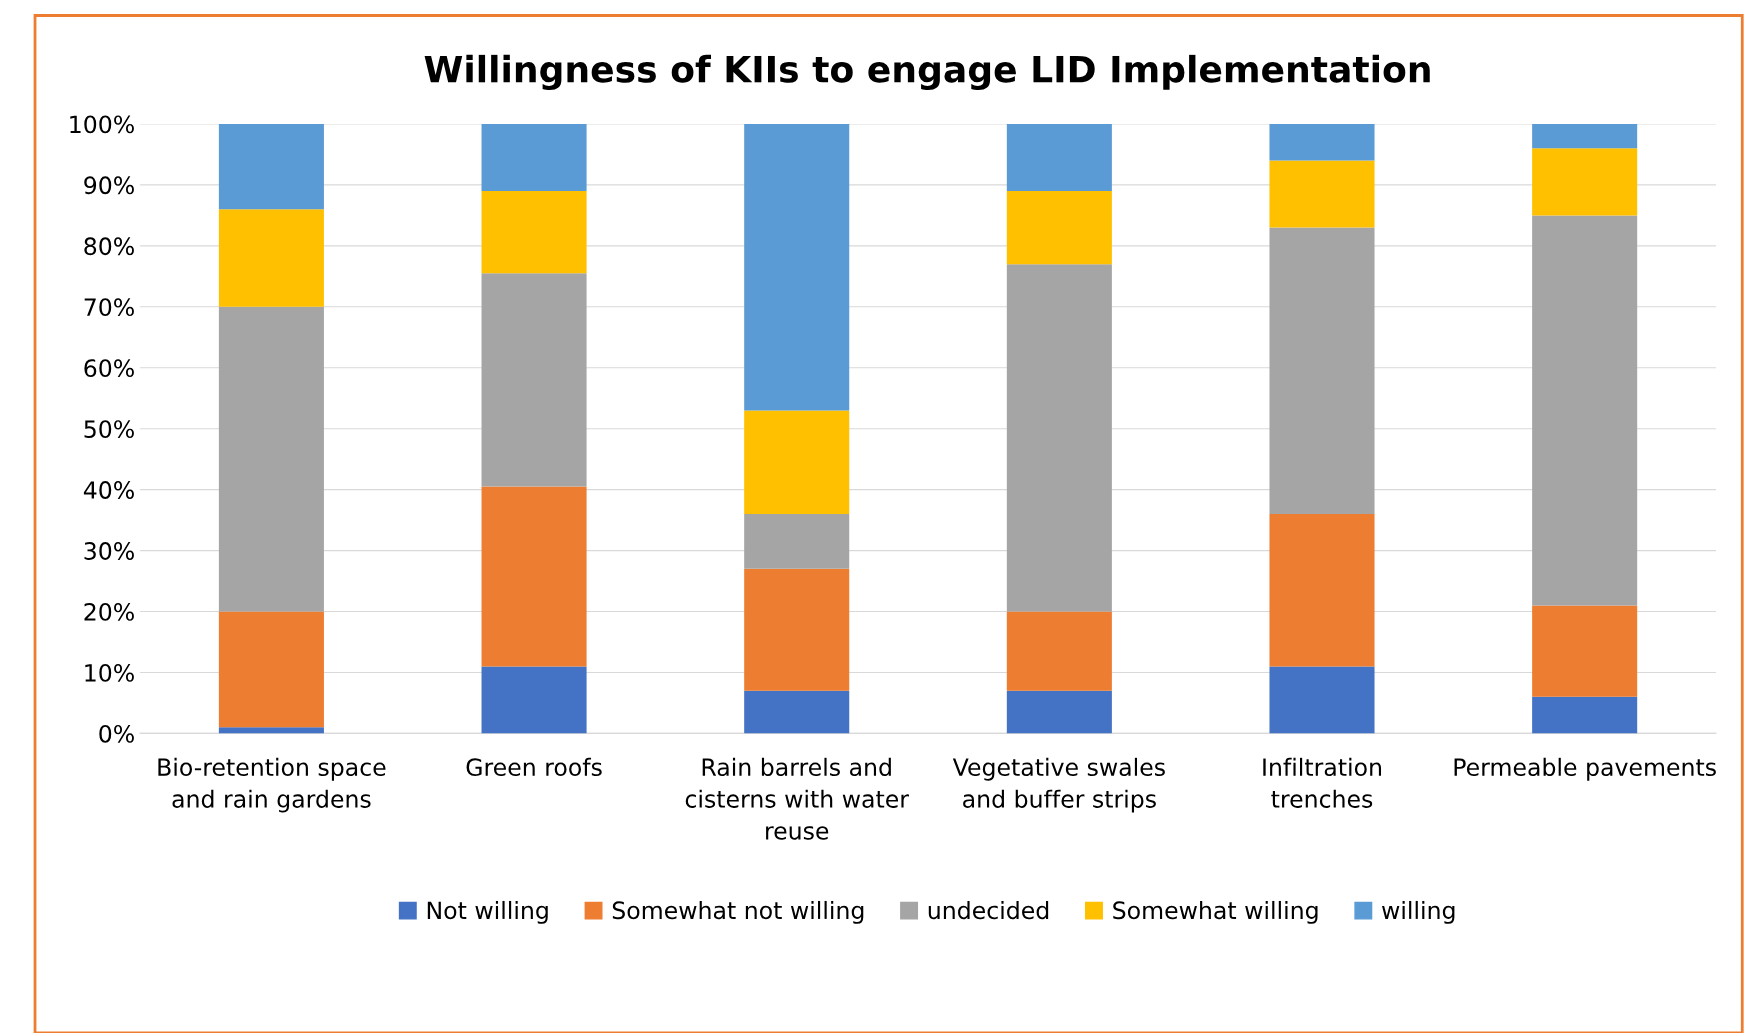 Image resolution: width=1751 pixels, height=1033 pixels. What do you see at coordinates (534, 767) in the screenshot?
I see `x-tick-label: Green roofs` at bounding box center [534, 767].